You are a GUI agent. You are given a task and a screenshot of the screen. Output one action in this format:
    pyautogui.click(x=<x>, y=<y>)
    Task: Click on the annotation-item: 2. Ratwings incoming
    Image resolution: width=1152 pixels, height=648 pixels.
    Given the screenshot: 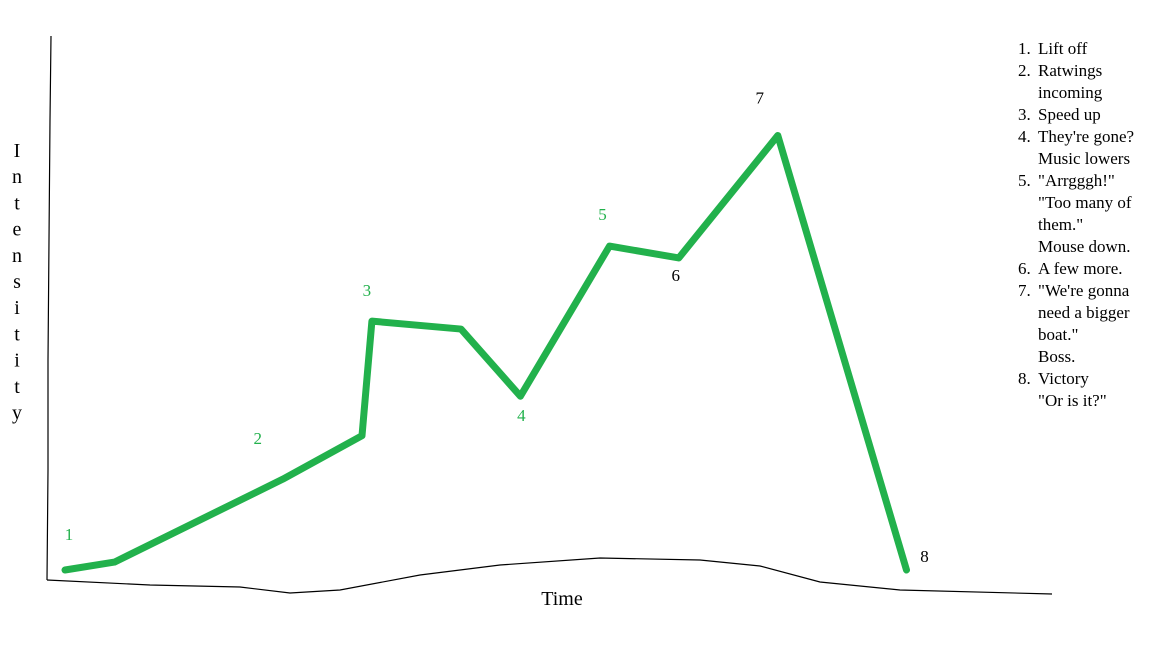 What is the action you would take?
    pyautogui.click(x=1085, y=82)
    